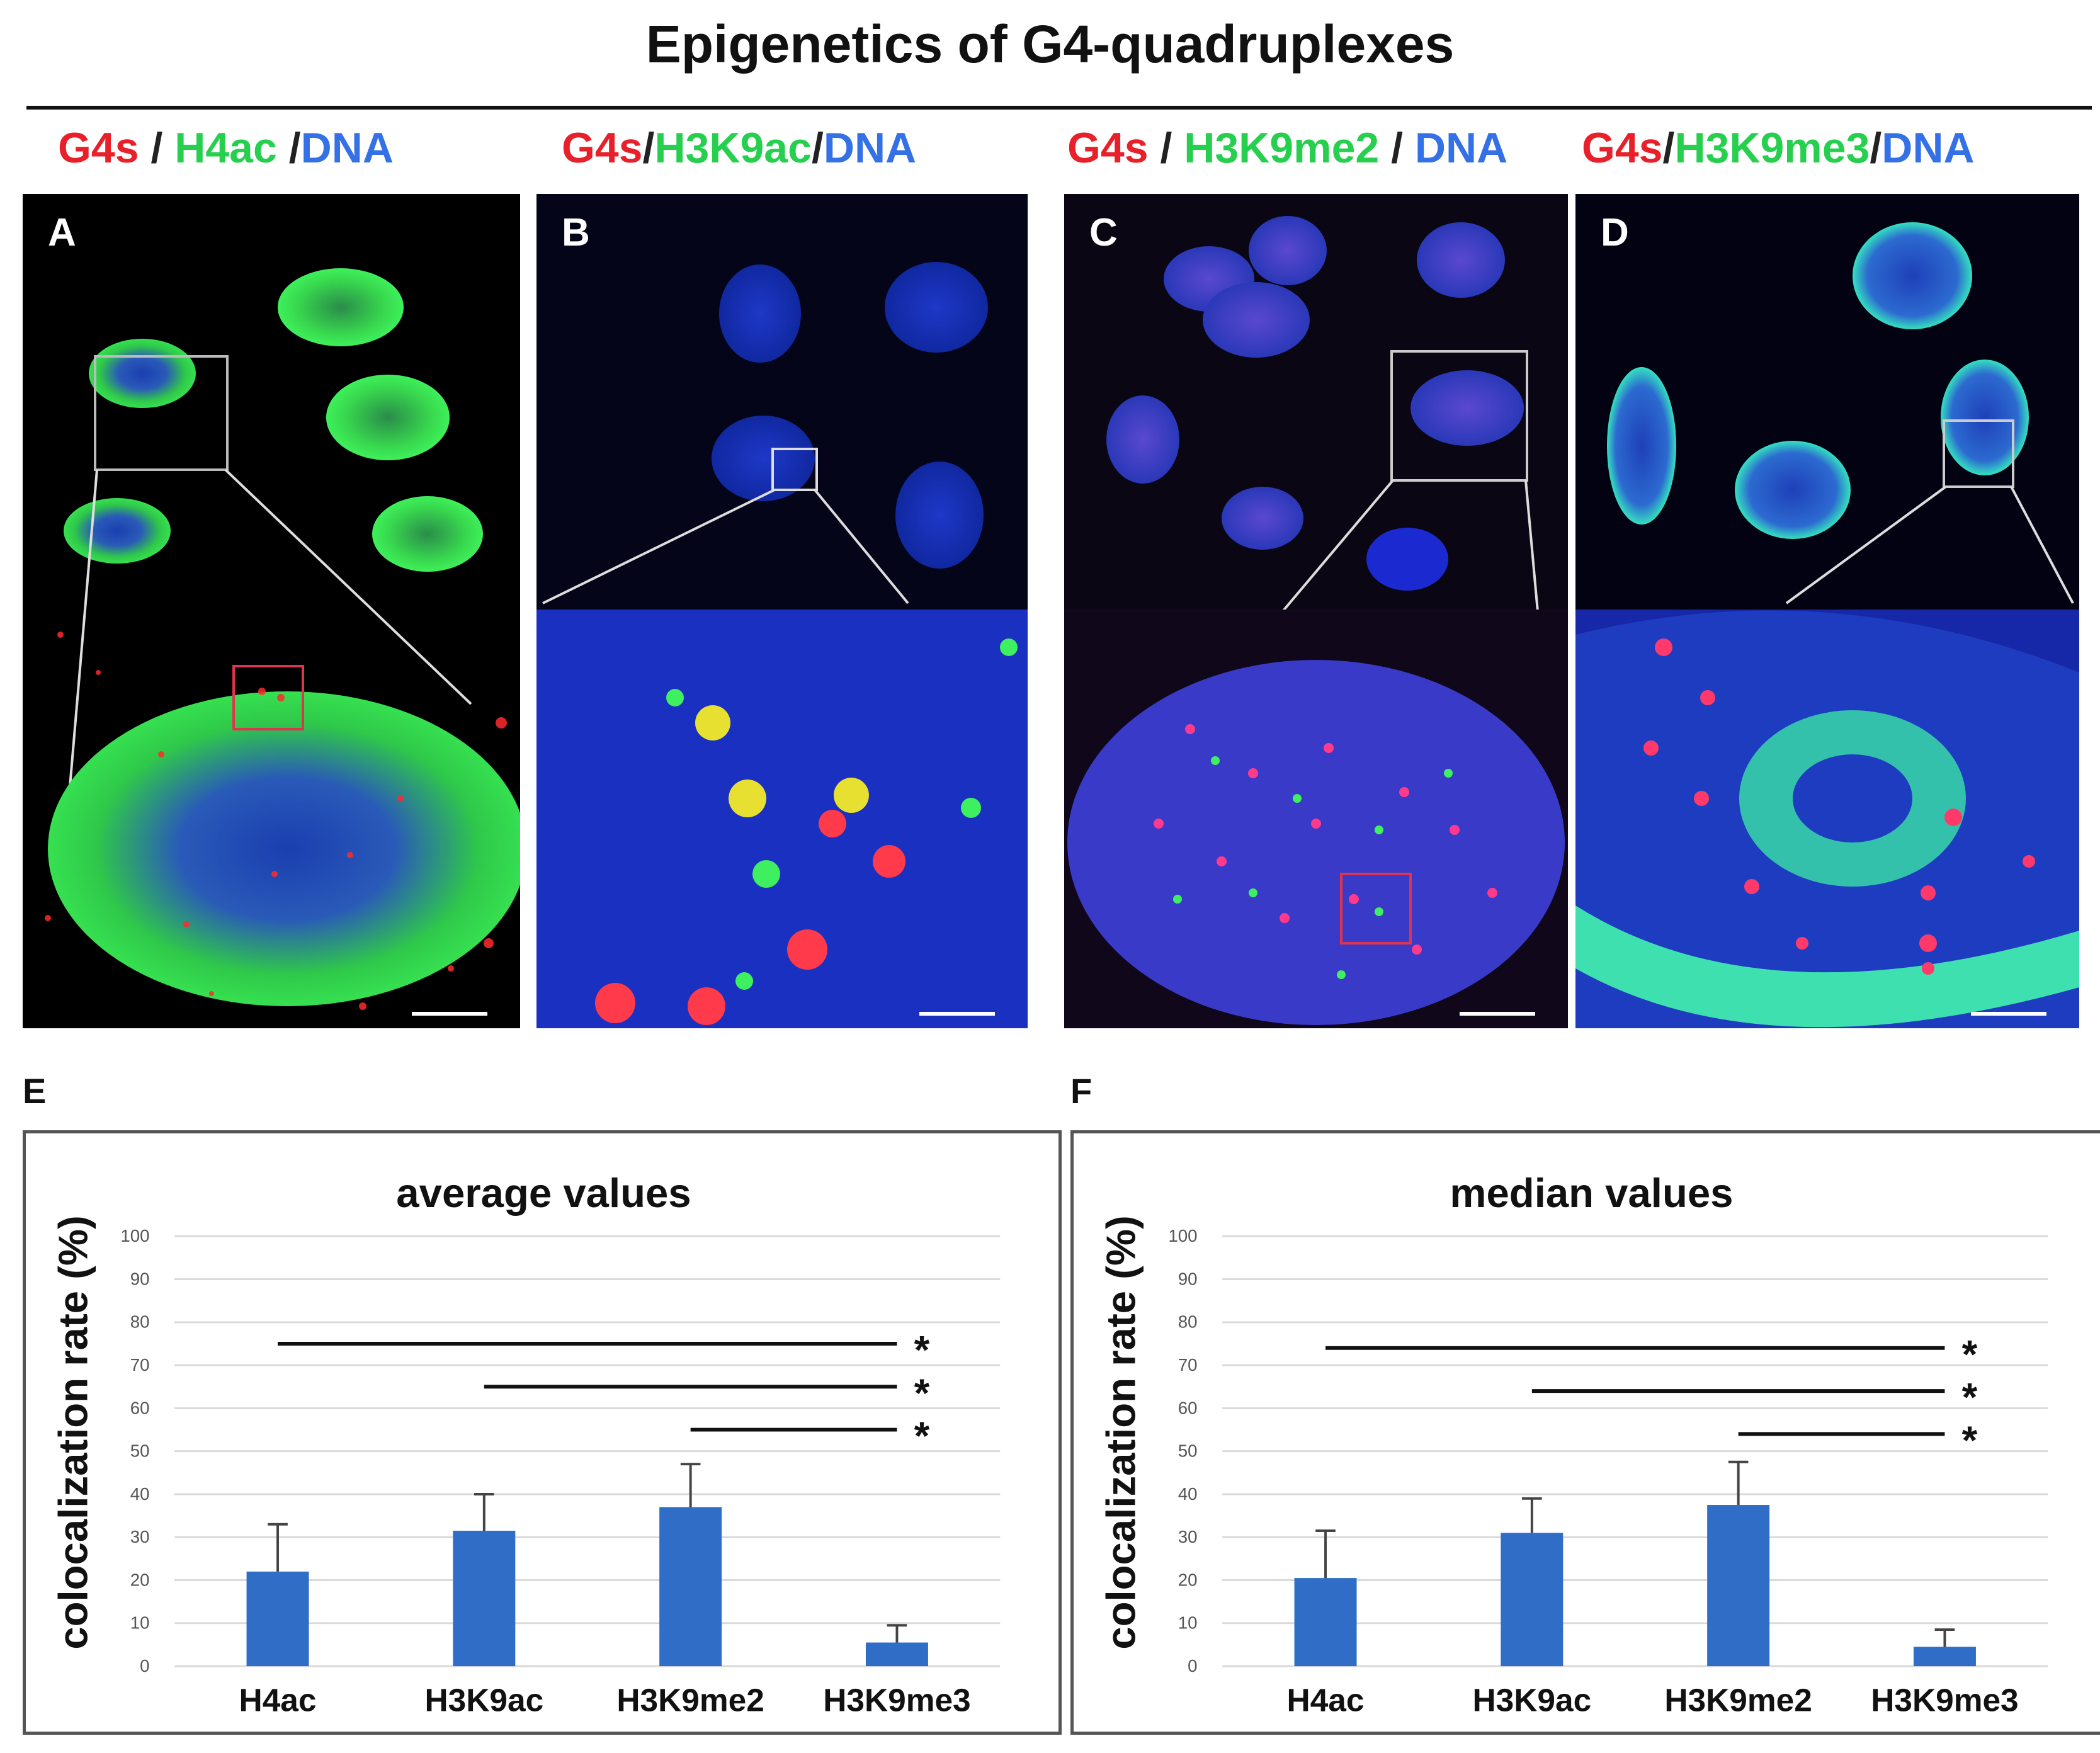  I want to click on panel-b-channel-label: G4s/H3K9ac/DNA, so click(739, 148).